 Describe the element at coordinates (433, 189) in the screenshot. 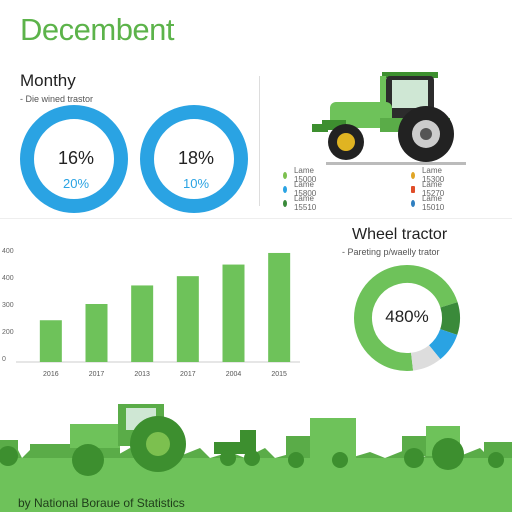

I see `legend-label: Lame 15270` at that location.